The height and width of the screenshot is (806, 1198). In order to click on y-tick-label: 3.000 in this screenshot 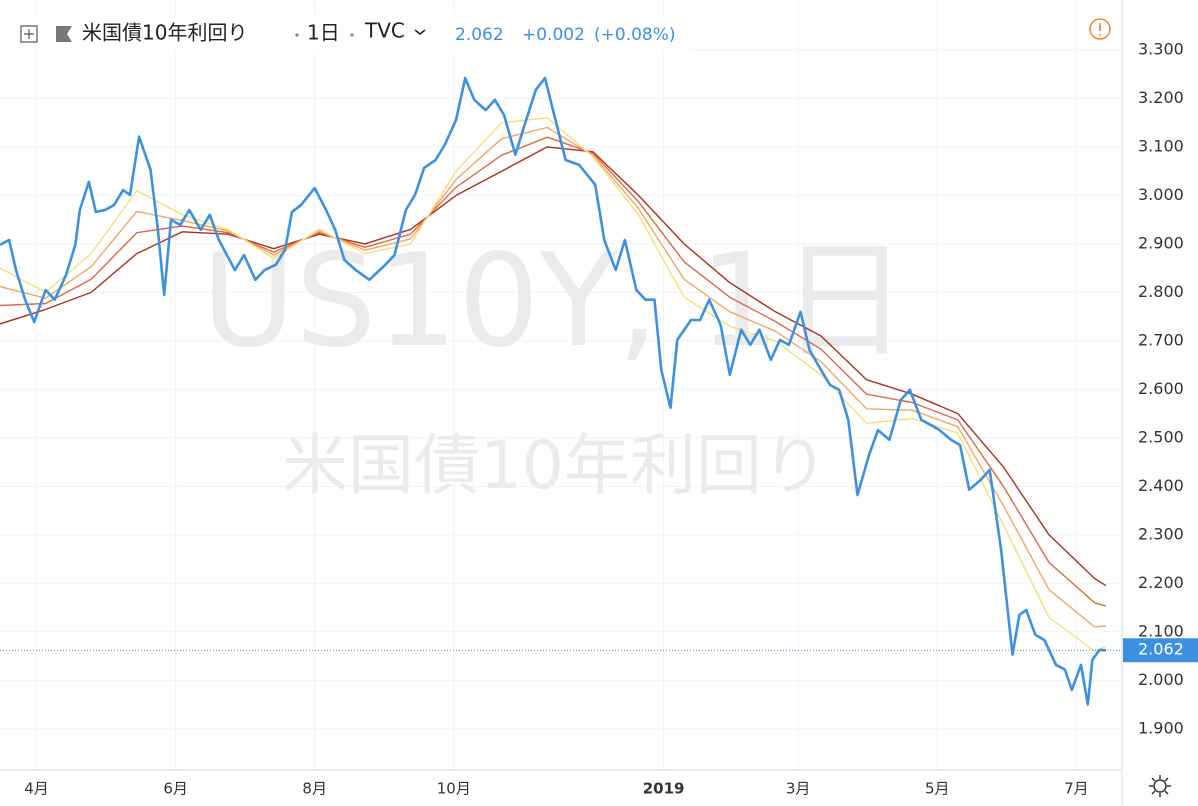, I will do `click(1161, 194)`.